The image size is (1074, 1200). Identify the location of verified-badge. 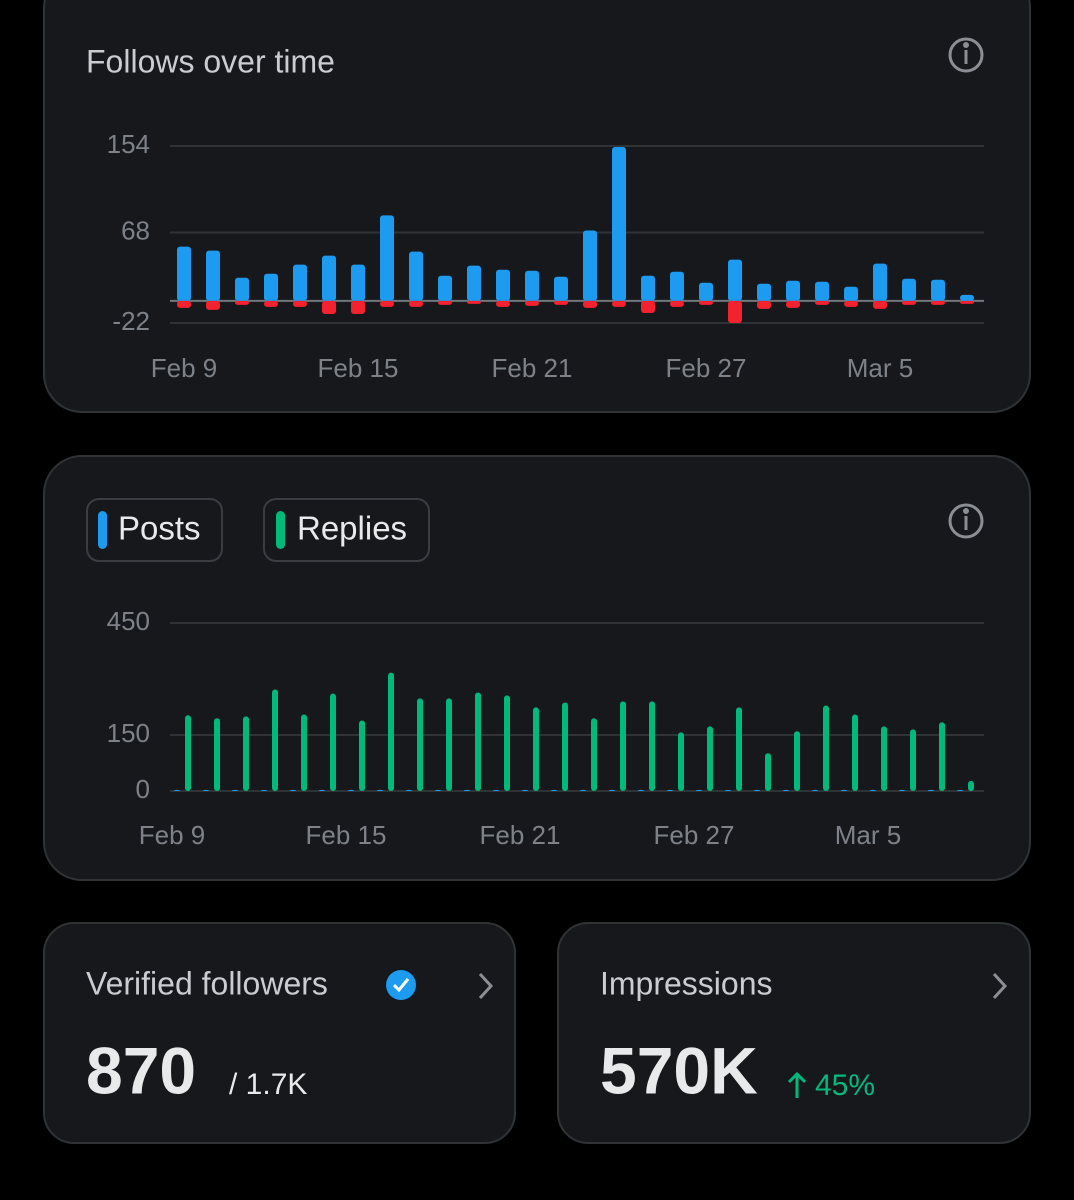
(401, 985).